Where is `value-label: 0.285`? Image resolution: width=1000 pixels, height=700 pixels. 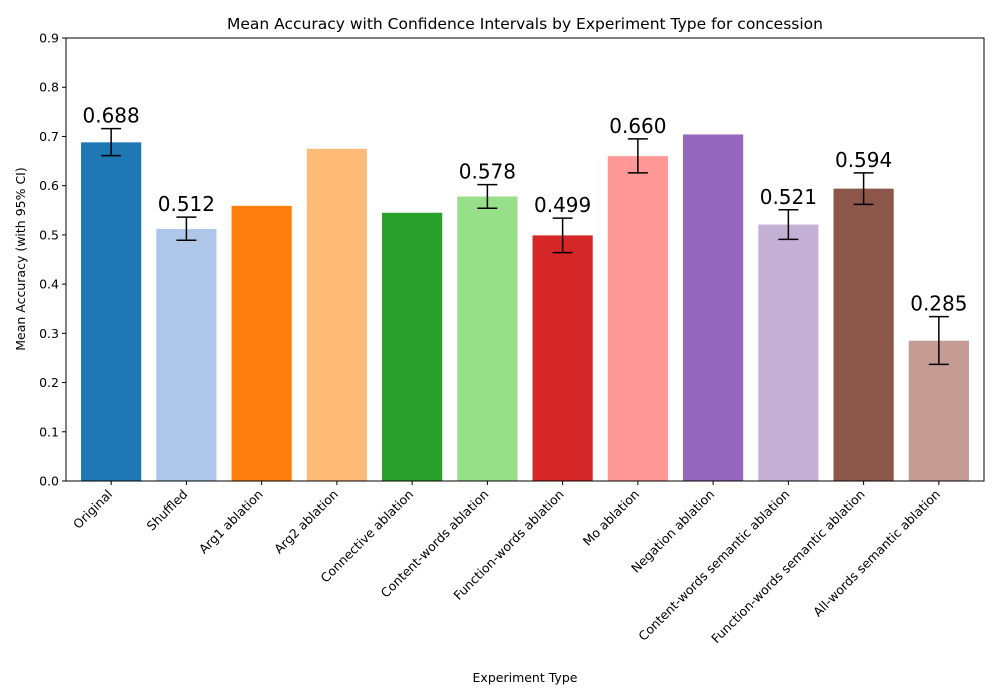 value-label: 0.285 is located at coordinates (938, 304).